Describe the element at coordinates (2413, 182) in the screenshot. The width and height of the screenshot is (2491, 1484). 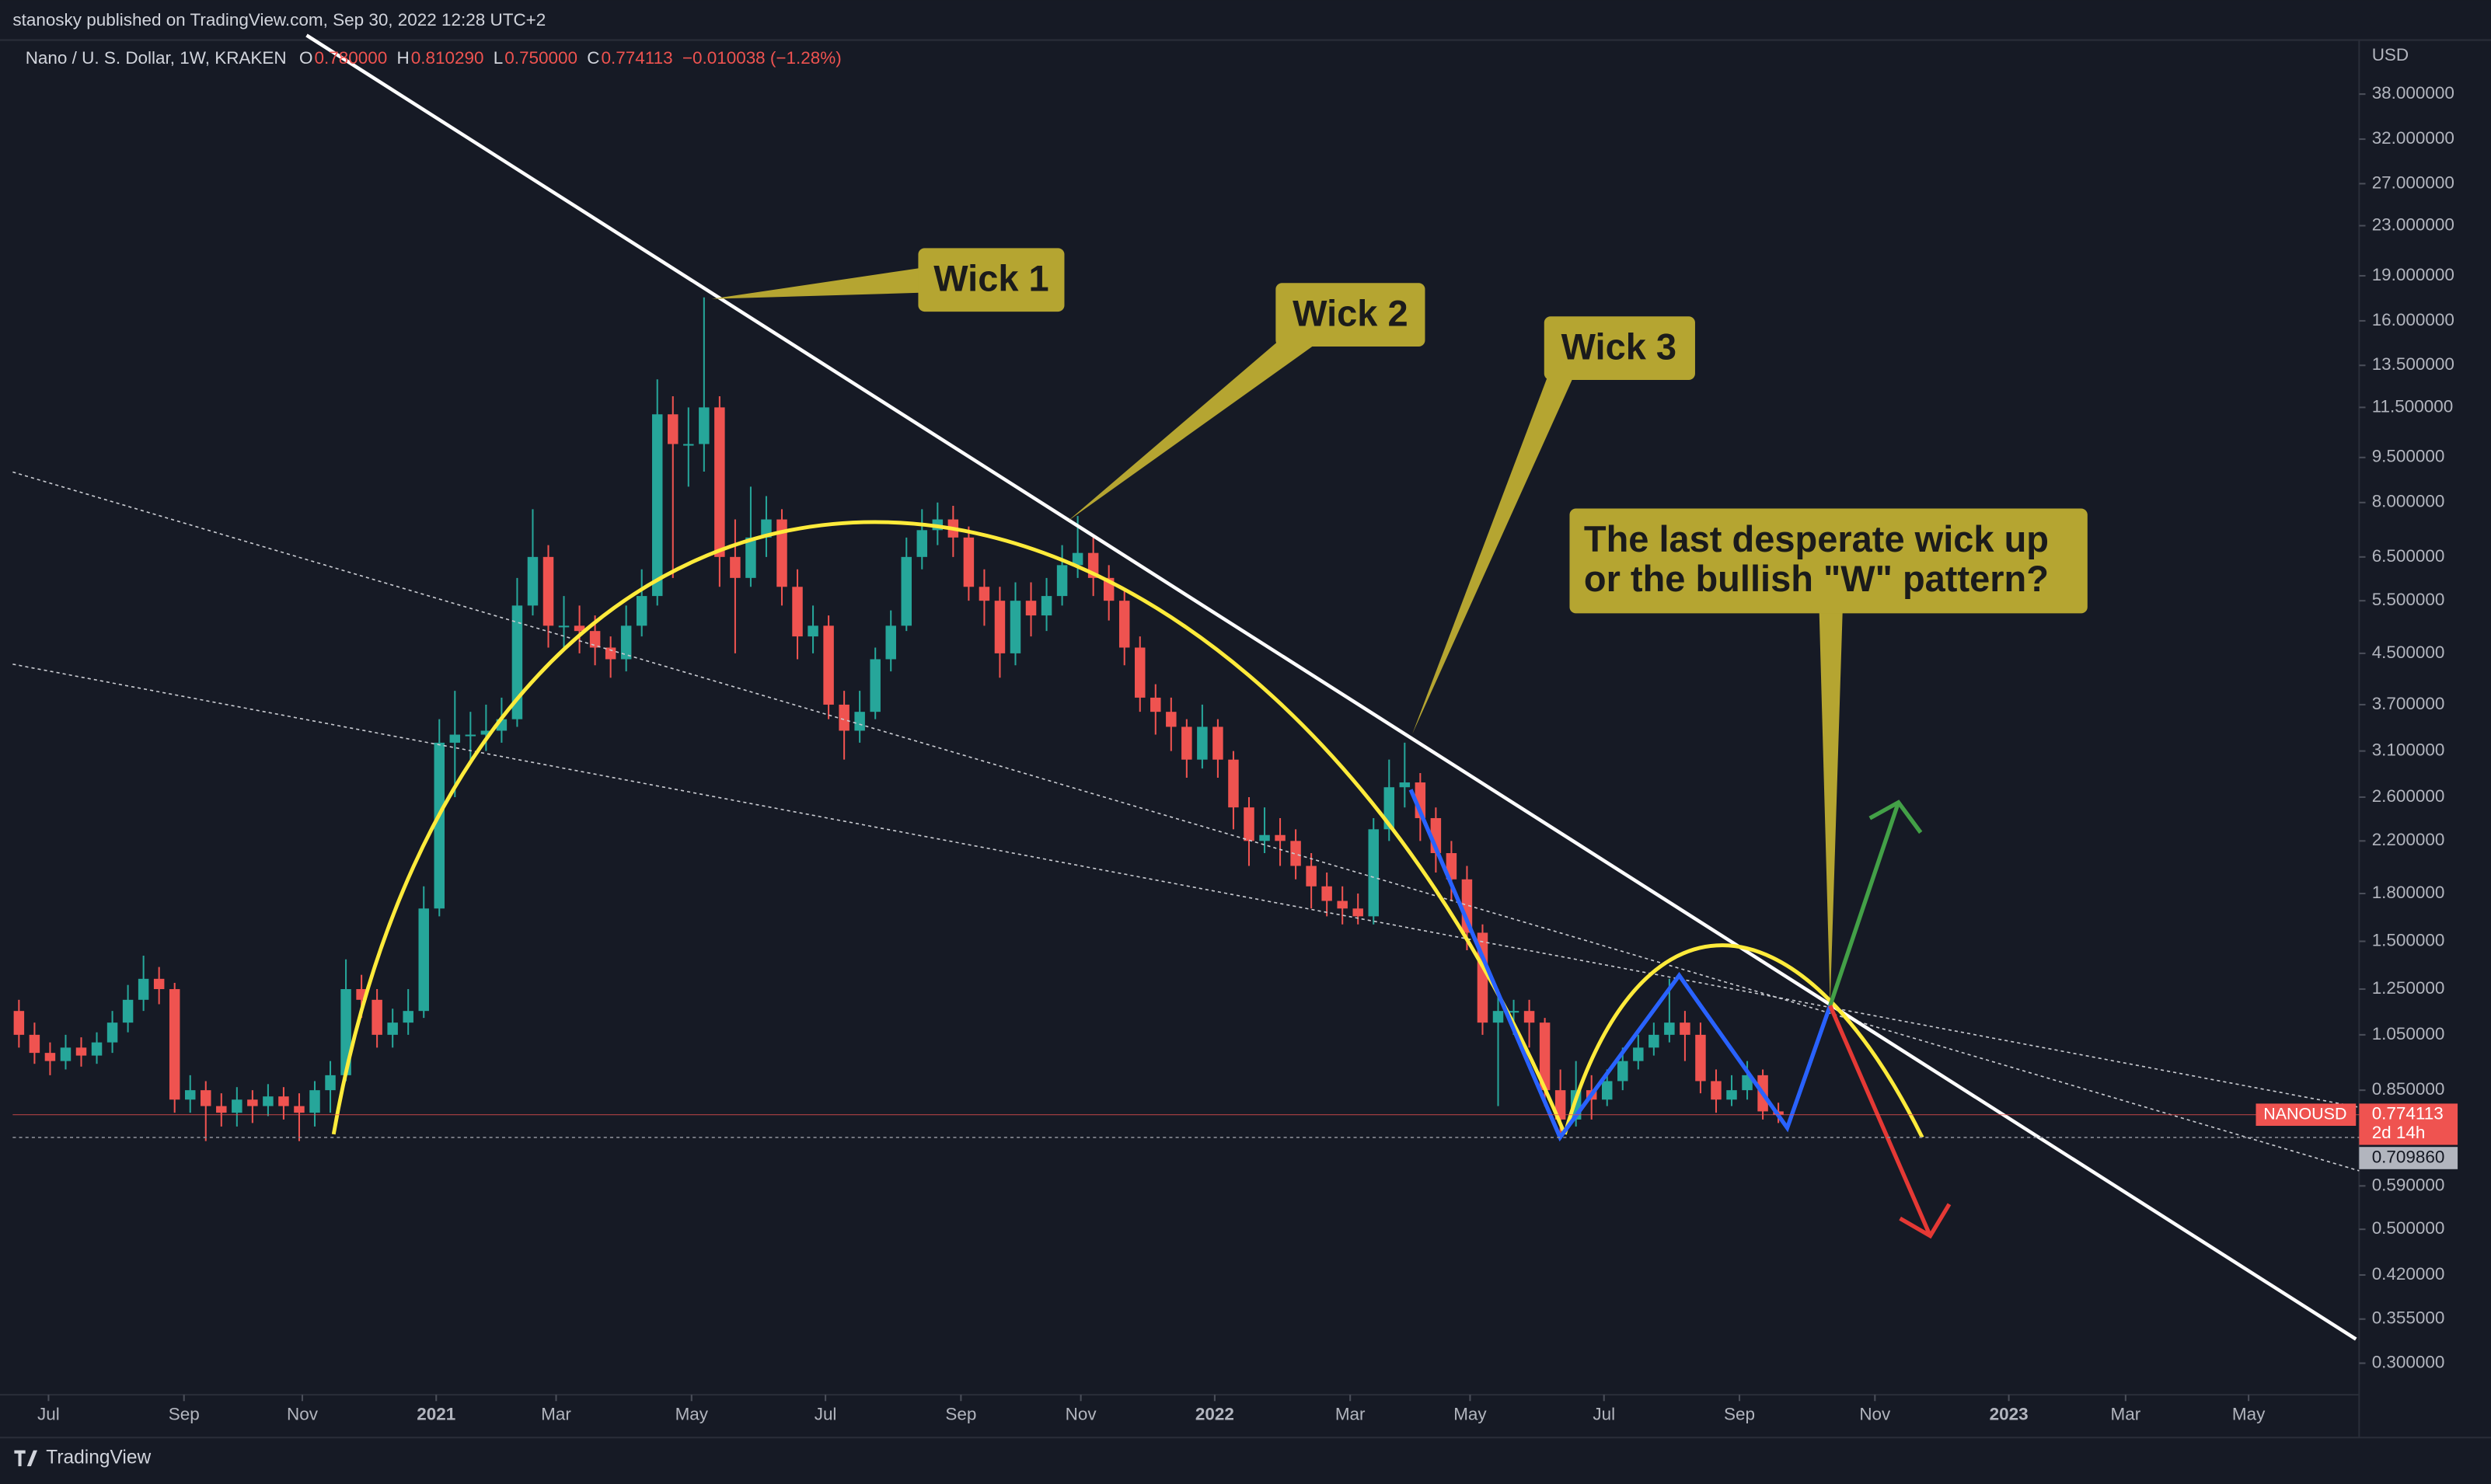
I see `y-tick-label: 27.000000` at that location.